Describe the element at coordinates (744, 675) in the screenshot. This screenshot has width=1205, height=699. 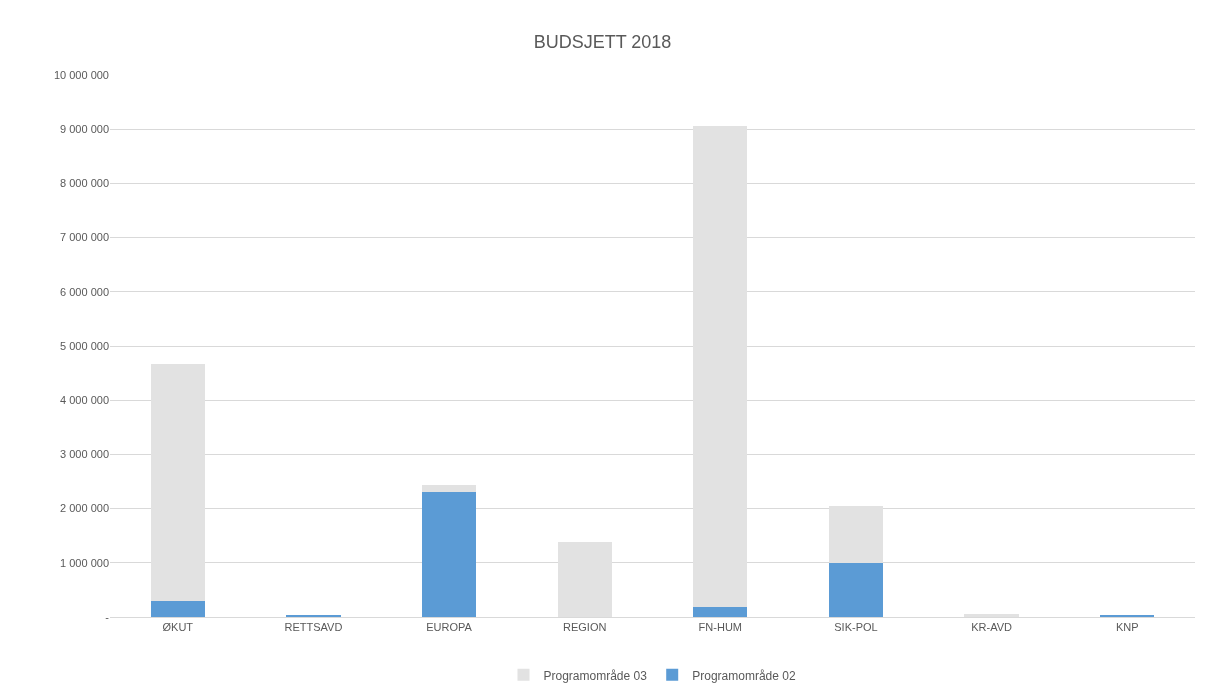
I see `legend-label: Programområde 02` at that location.